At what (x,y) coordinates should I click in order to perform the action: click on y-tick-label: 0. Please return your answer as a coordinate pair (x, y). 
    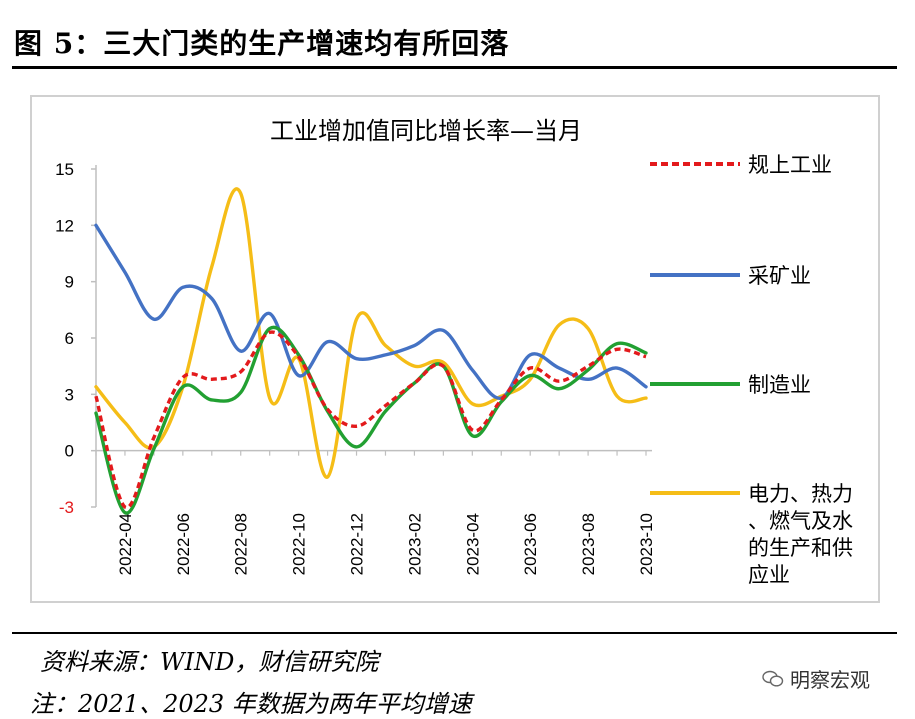
    Looking at the image, I should click on (69, 451).